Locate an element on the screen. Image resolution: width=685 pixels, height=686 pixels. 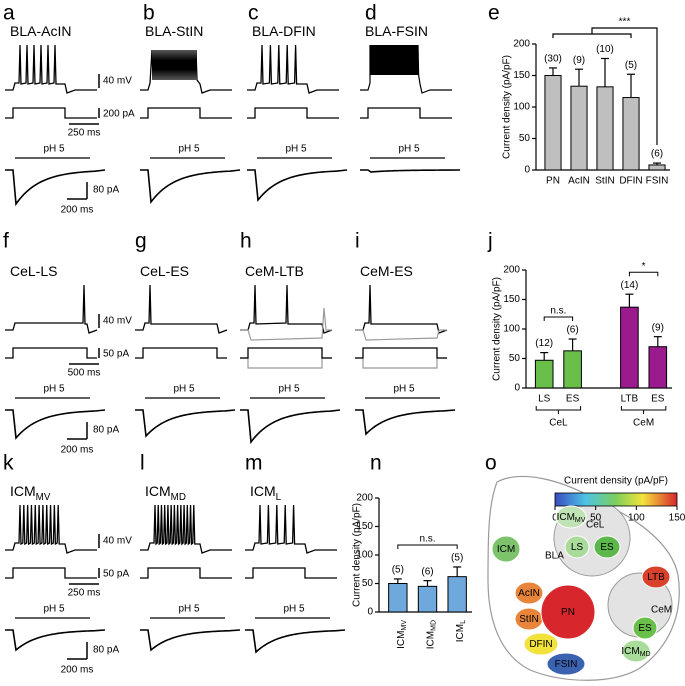
colorbar is located at coordinates (616, 499).